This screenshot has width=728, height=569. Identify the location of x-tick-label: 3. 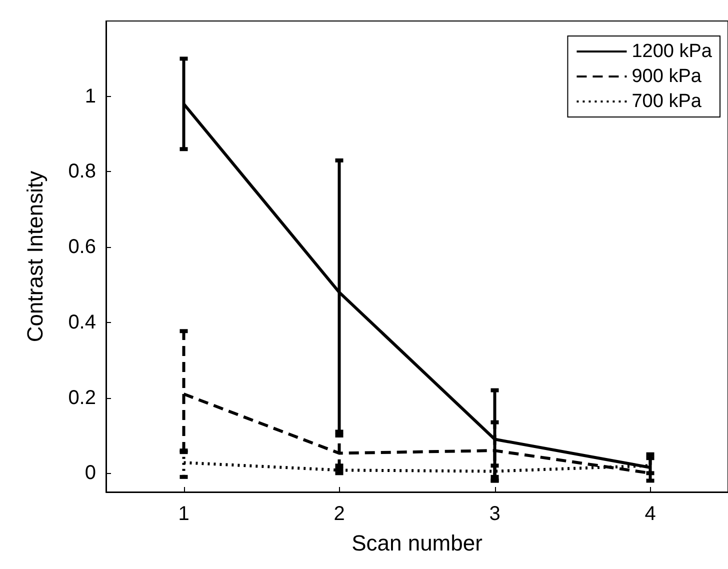
(494, 514).